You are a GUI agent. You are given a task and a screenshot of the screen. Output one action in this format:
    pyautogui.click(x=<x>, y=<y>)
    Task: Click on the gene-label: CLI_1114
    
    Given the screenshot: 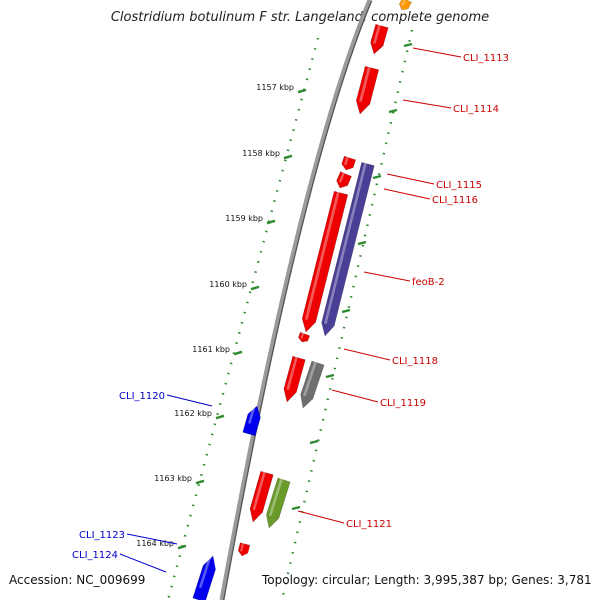 What is the action you would take?
    pyautogui.click(x=476, y=109)
    